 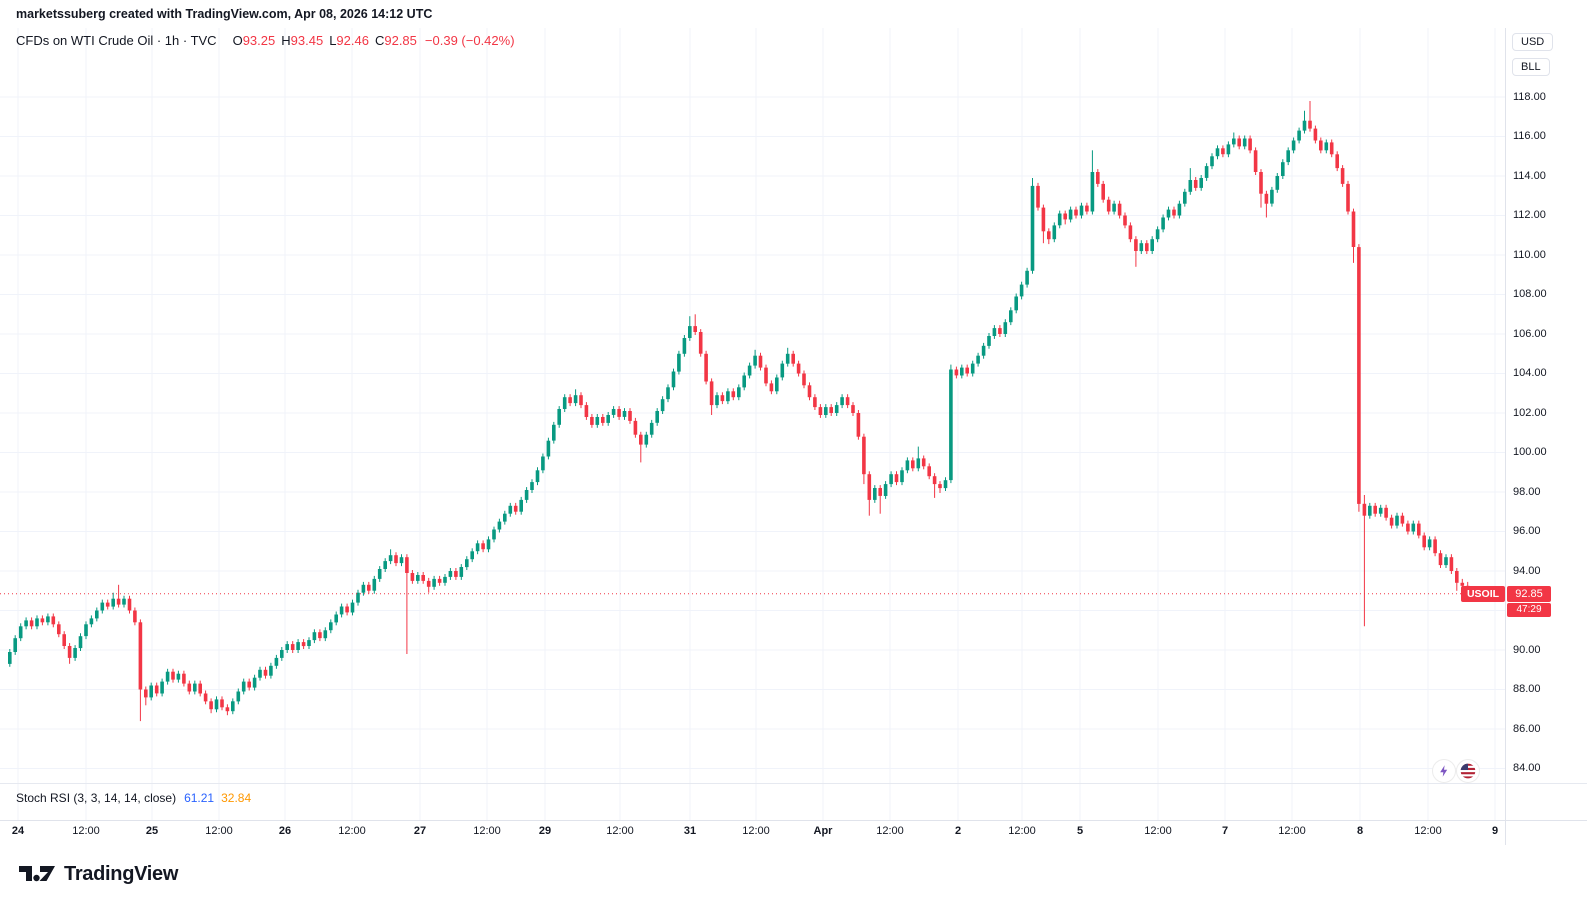 What do you see at coordinates (121, 873) in the screenshot?
I see `tradingview-logo-text: TradingView` at bounding box center [121, 873].